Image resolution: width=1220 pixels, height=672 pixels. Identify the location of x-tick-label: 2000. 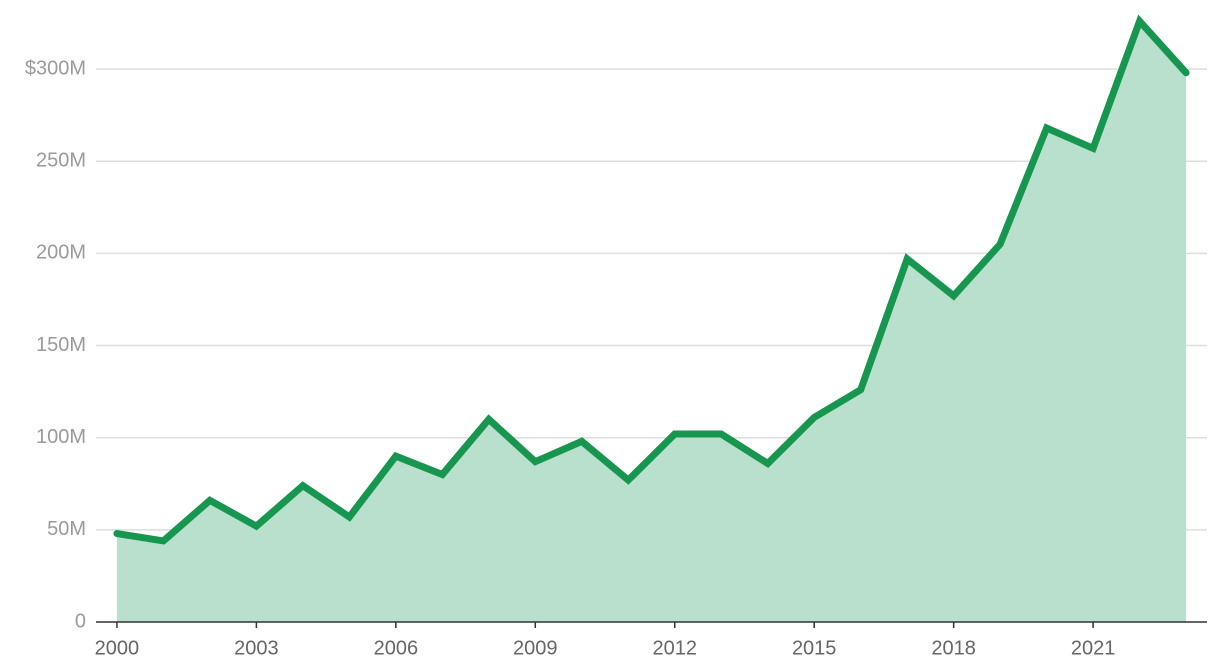
(117, 648).